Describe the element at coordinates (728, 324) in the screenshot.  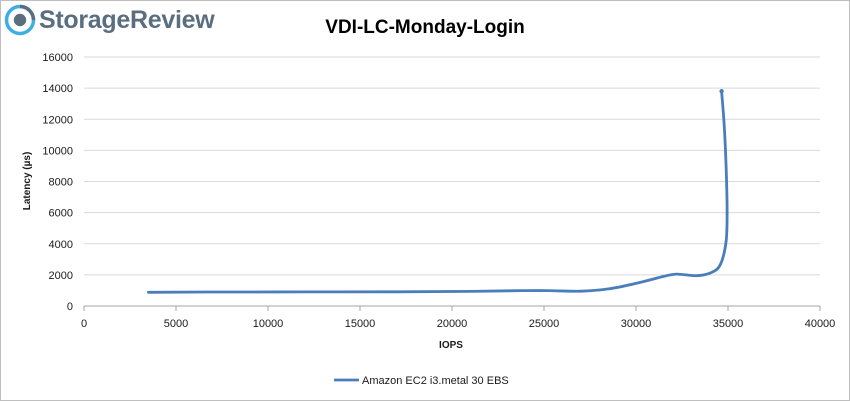
I see `x-tick-label: 35000` at that location.